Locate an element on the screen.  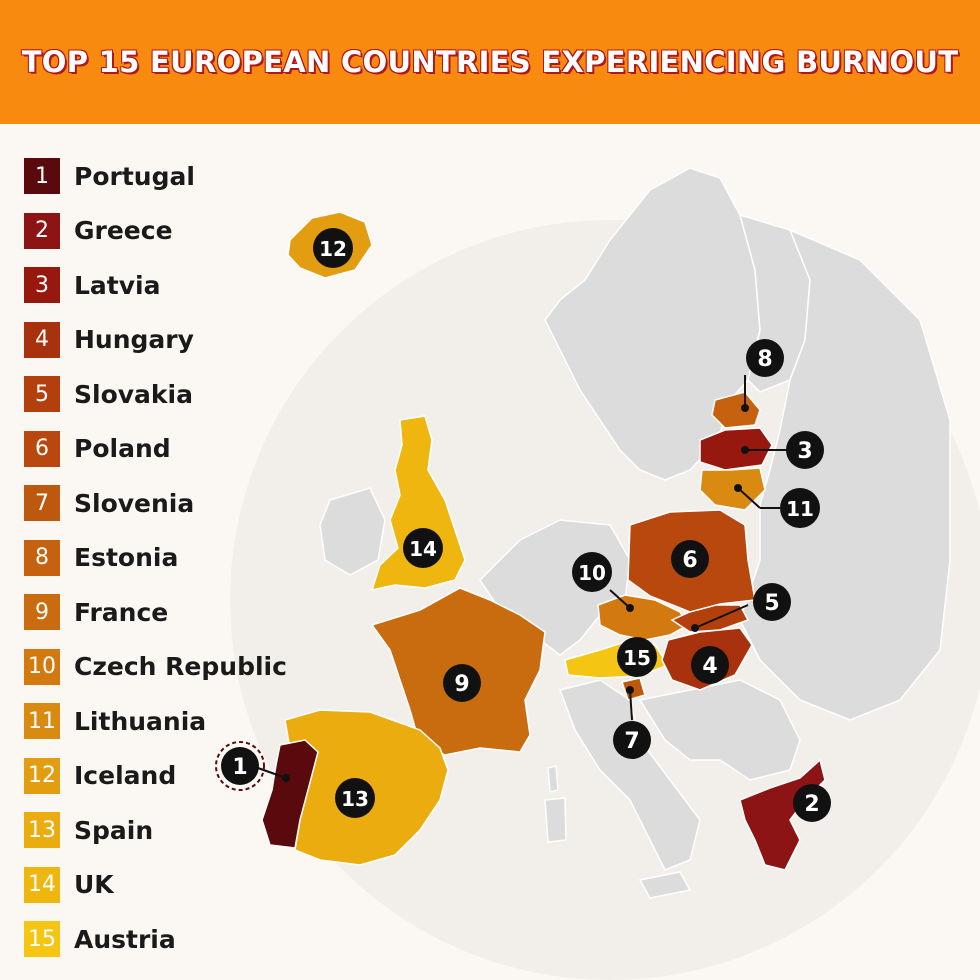
legend-rank-badge: 11 is located at coordinates (42, 721).